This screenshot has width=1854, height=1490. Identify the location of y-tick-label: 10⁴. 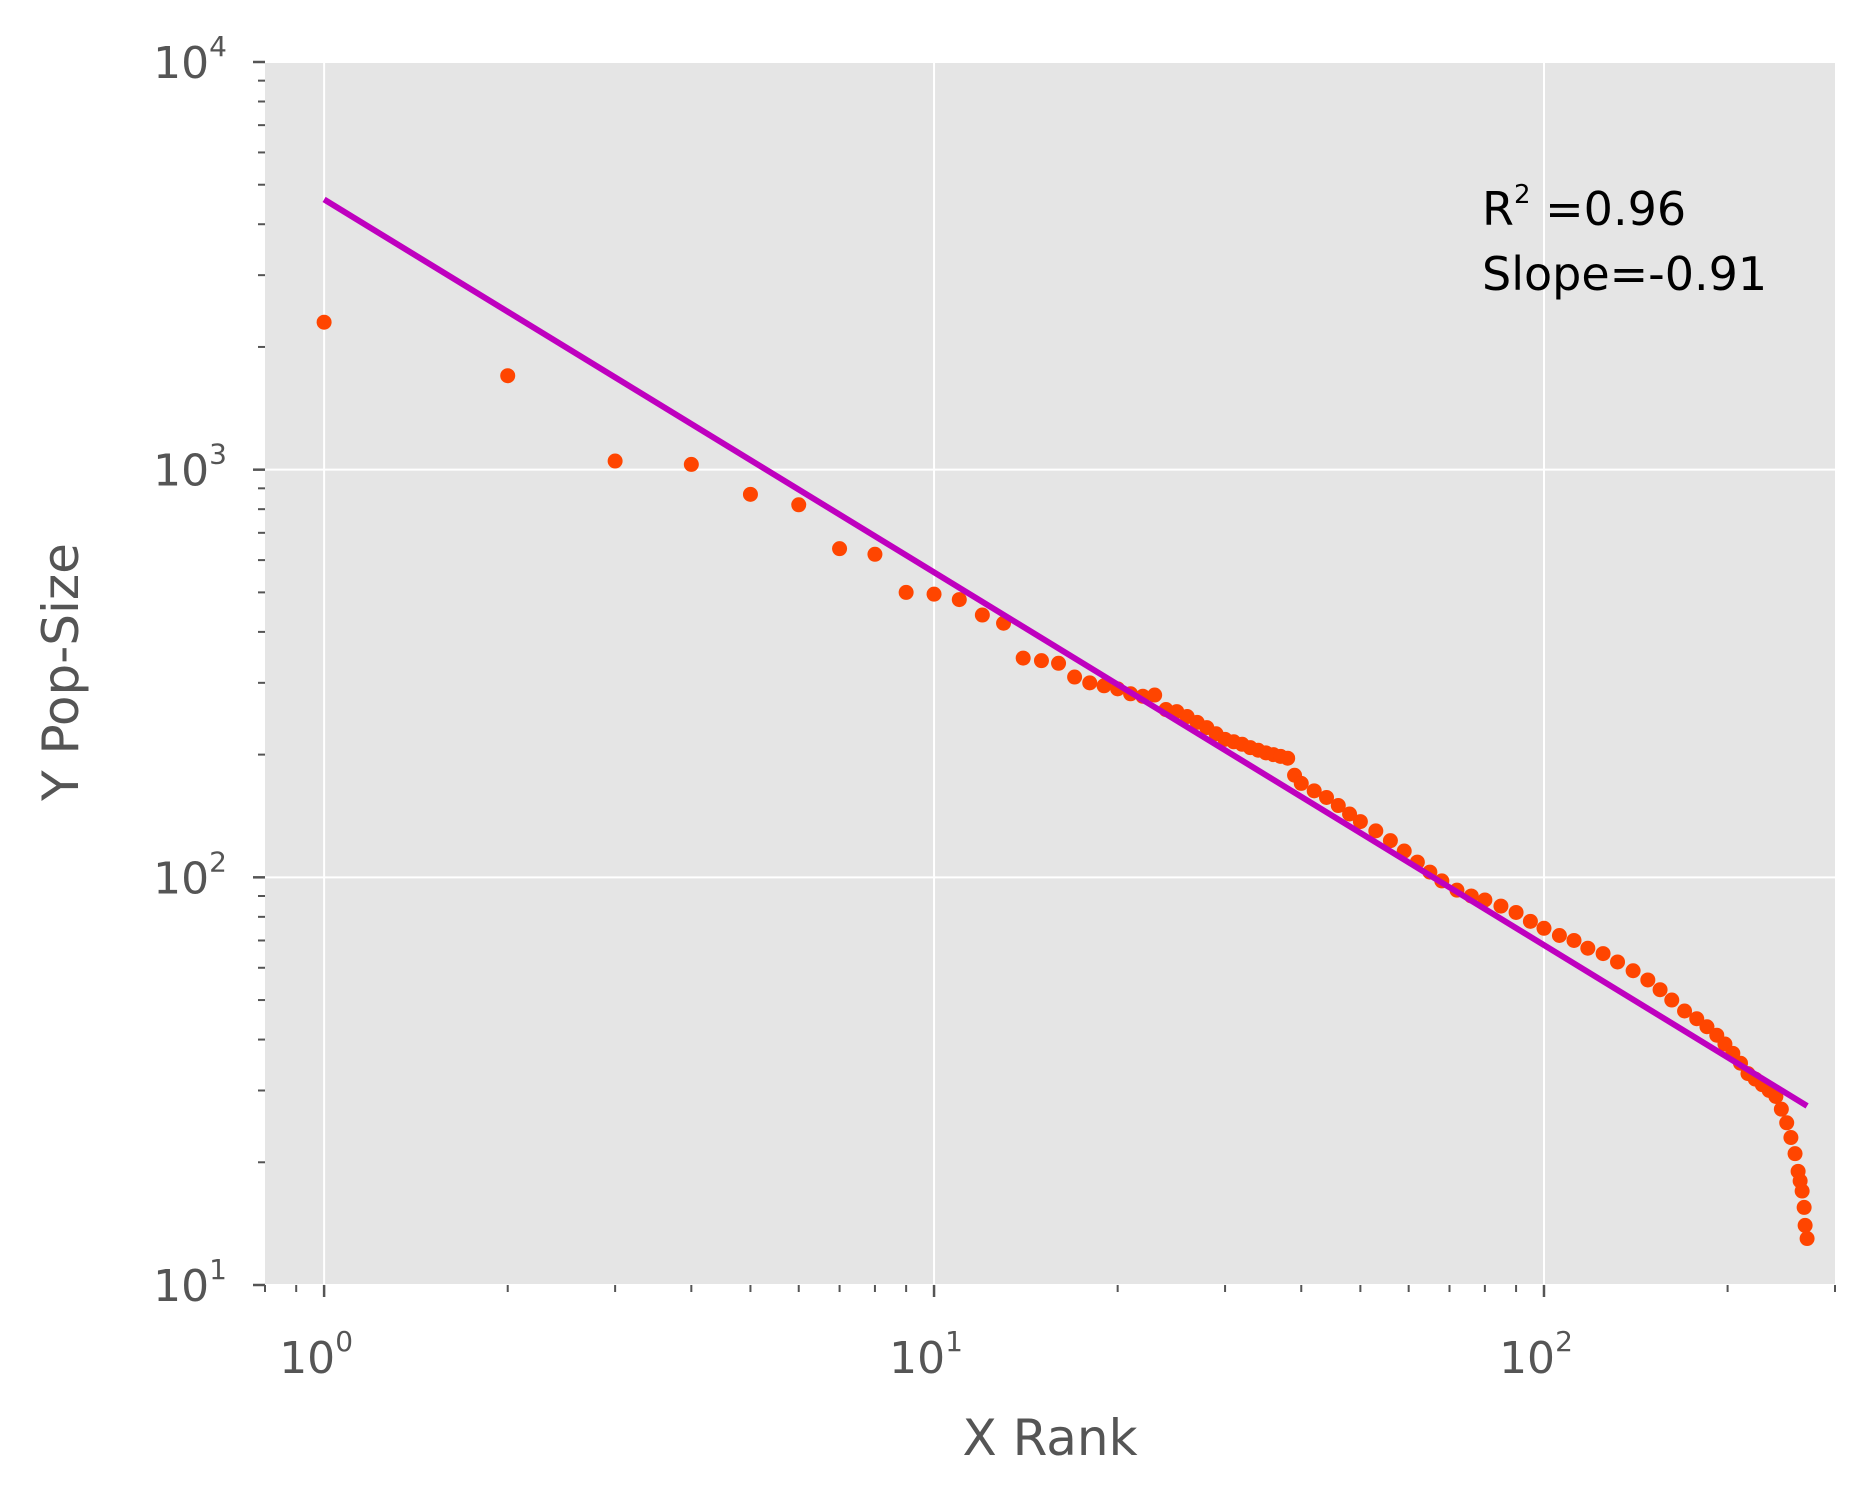
(190, 59).